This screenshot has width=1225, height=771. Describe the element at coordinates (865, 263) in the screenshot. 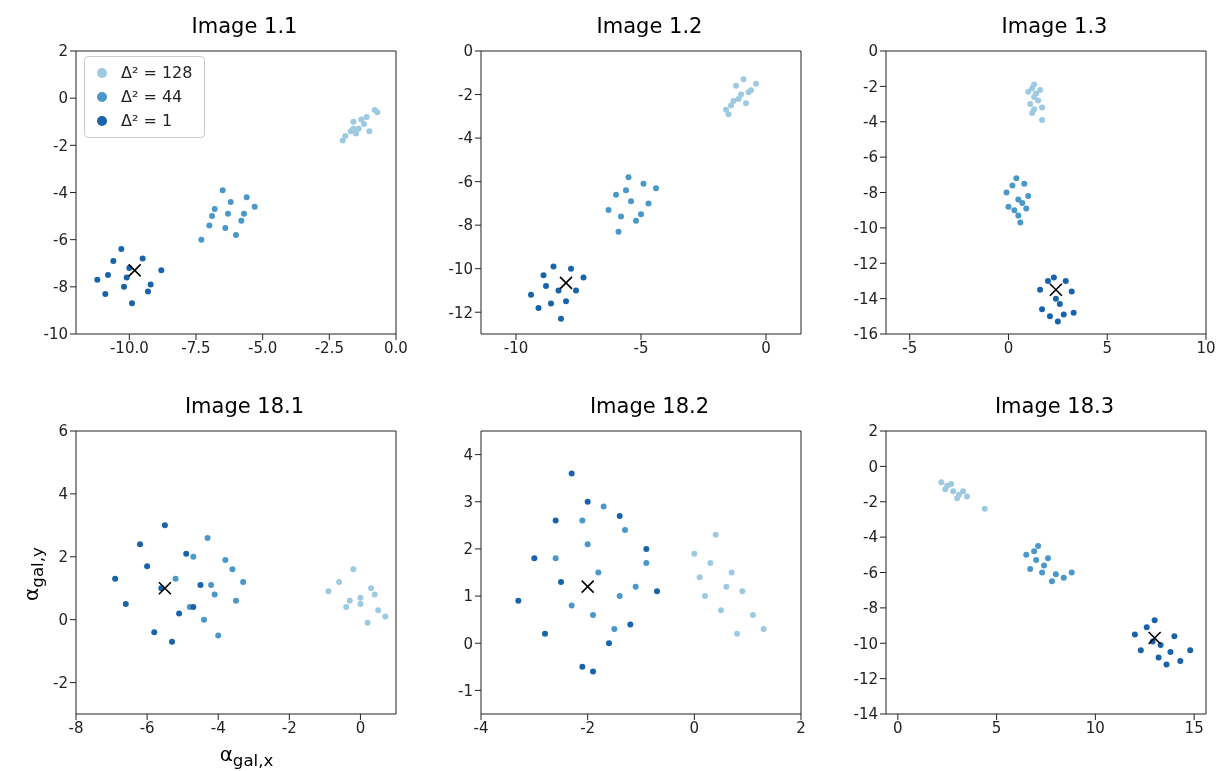

I see `y-tick-label: -12` at that location.